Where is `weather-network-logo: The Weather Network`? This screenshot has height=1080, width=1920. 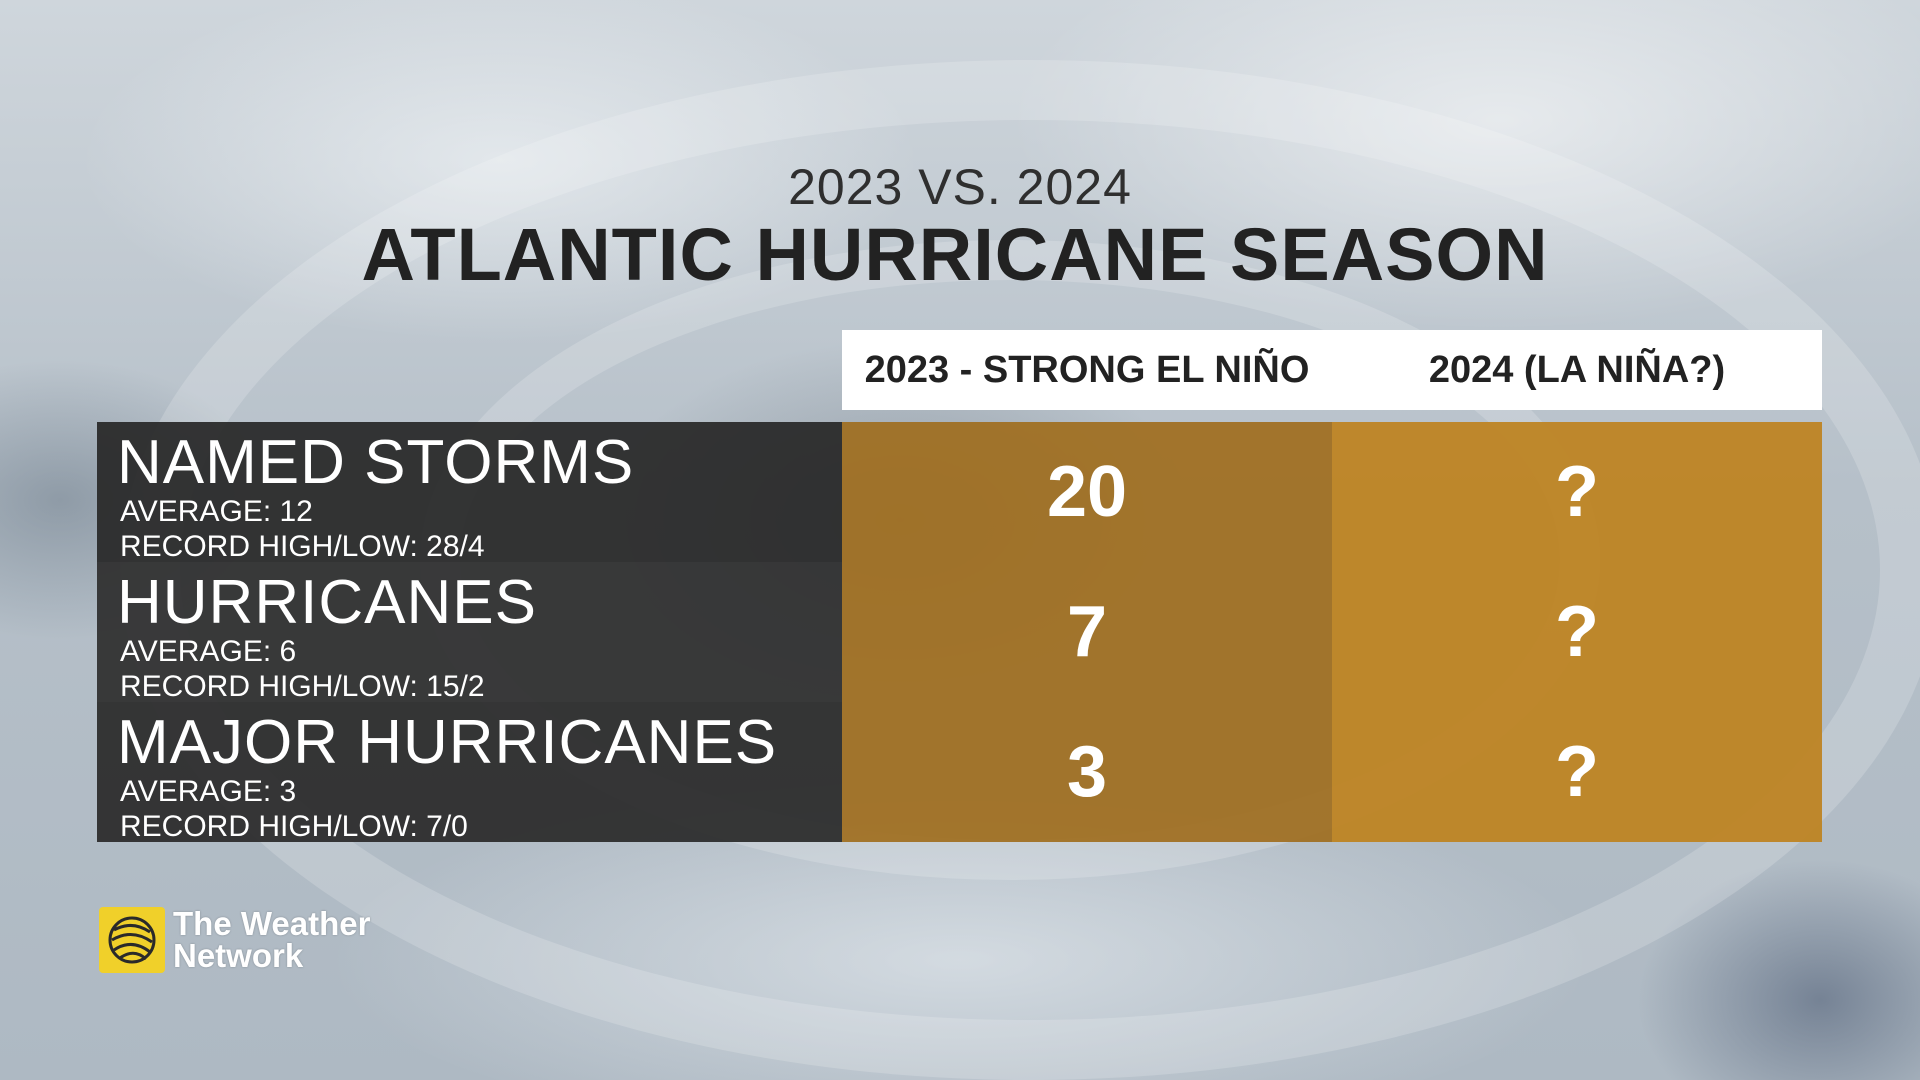
weather-network-logo: The Weather Network is located at coordinates (234, 940).